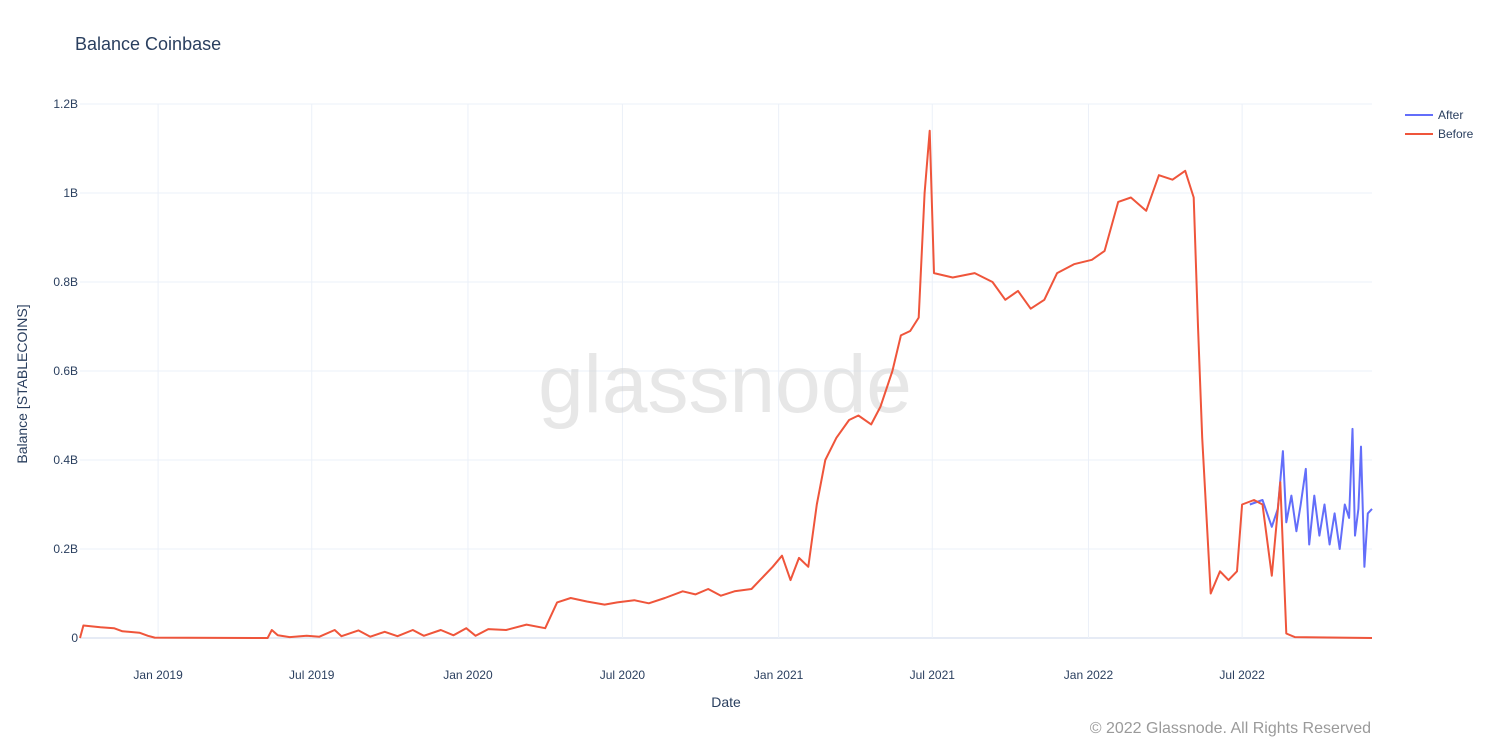 The width and height of the screenshot is (1496, 747). I want to click on y-tick-label: 1.2B, so click(65, 104).